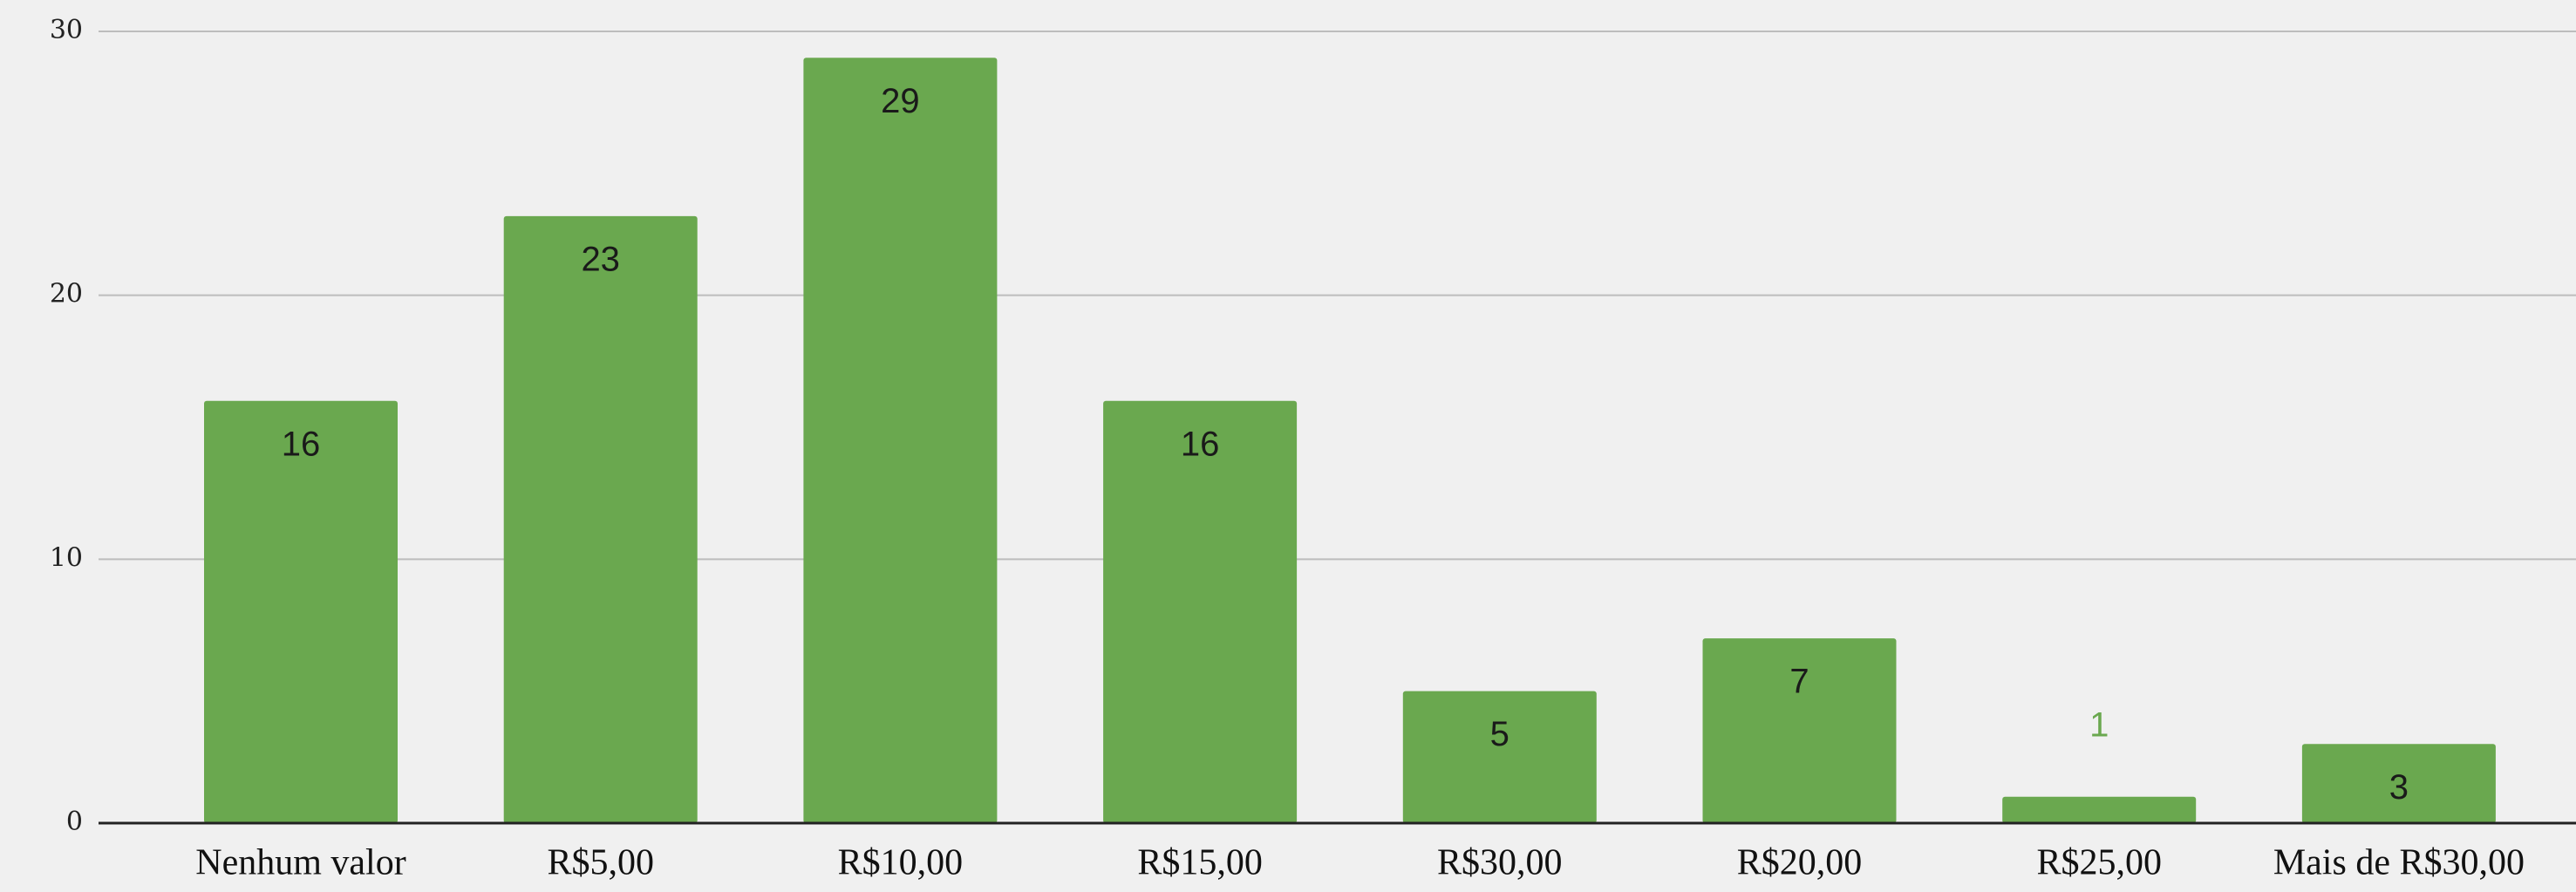  Describe the element at coordinates (1800, 863) in the screenshot. I see `x-tick-label: R$20,00` at that location.